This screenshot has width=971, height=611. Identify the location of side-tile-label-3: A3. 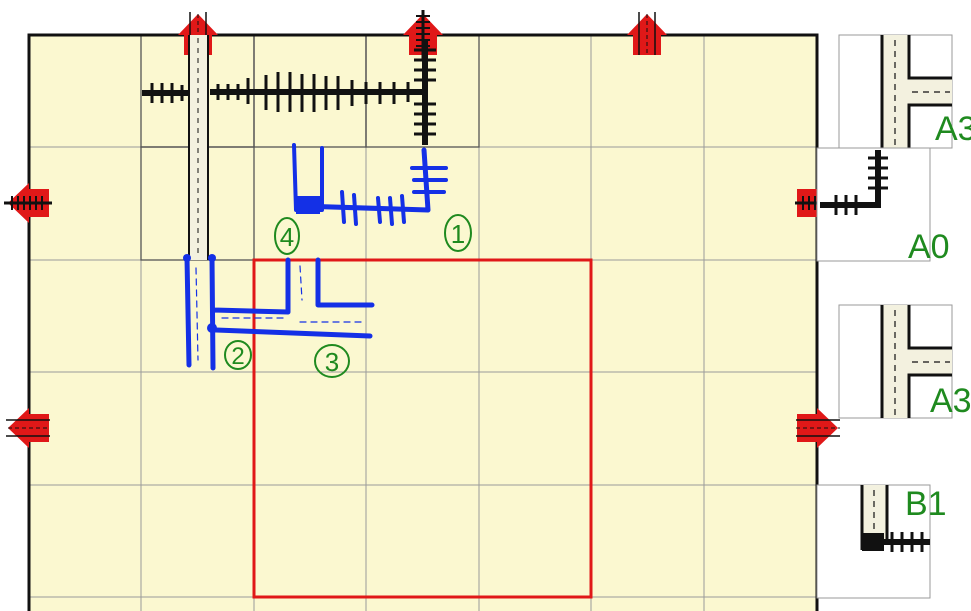
(950, 401).